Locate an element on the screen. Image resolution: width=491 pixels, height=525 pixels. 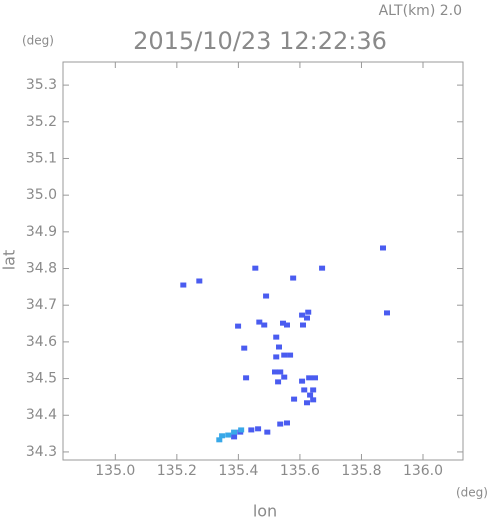
x-axis-label: lon is located at coordinates (265, 511).